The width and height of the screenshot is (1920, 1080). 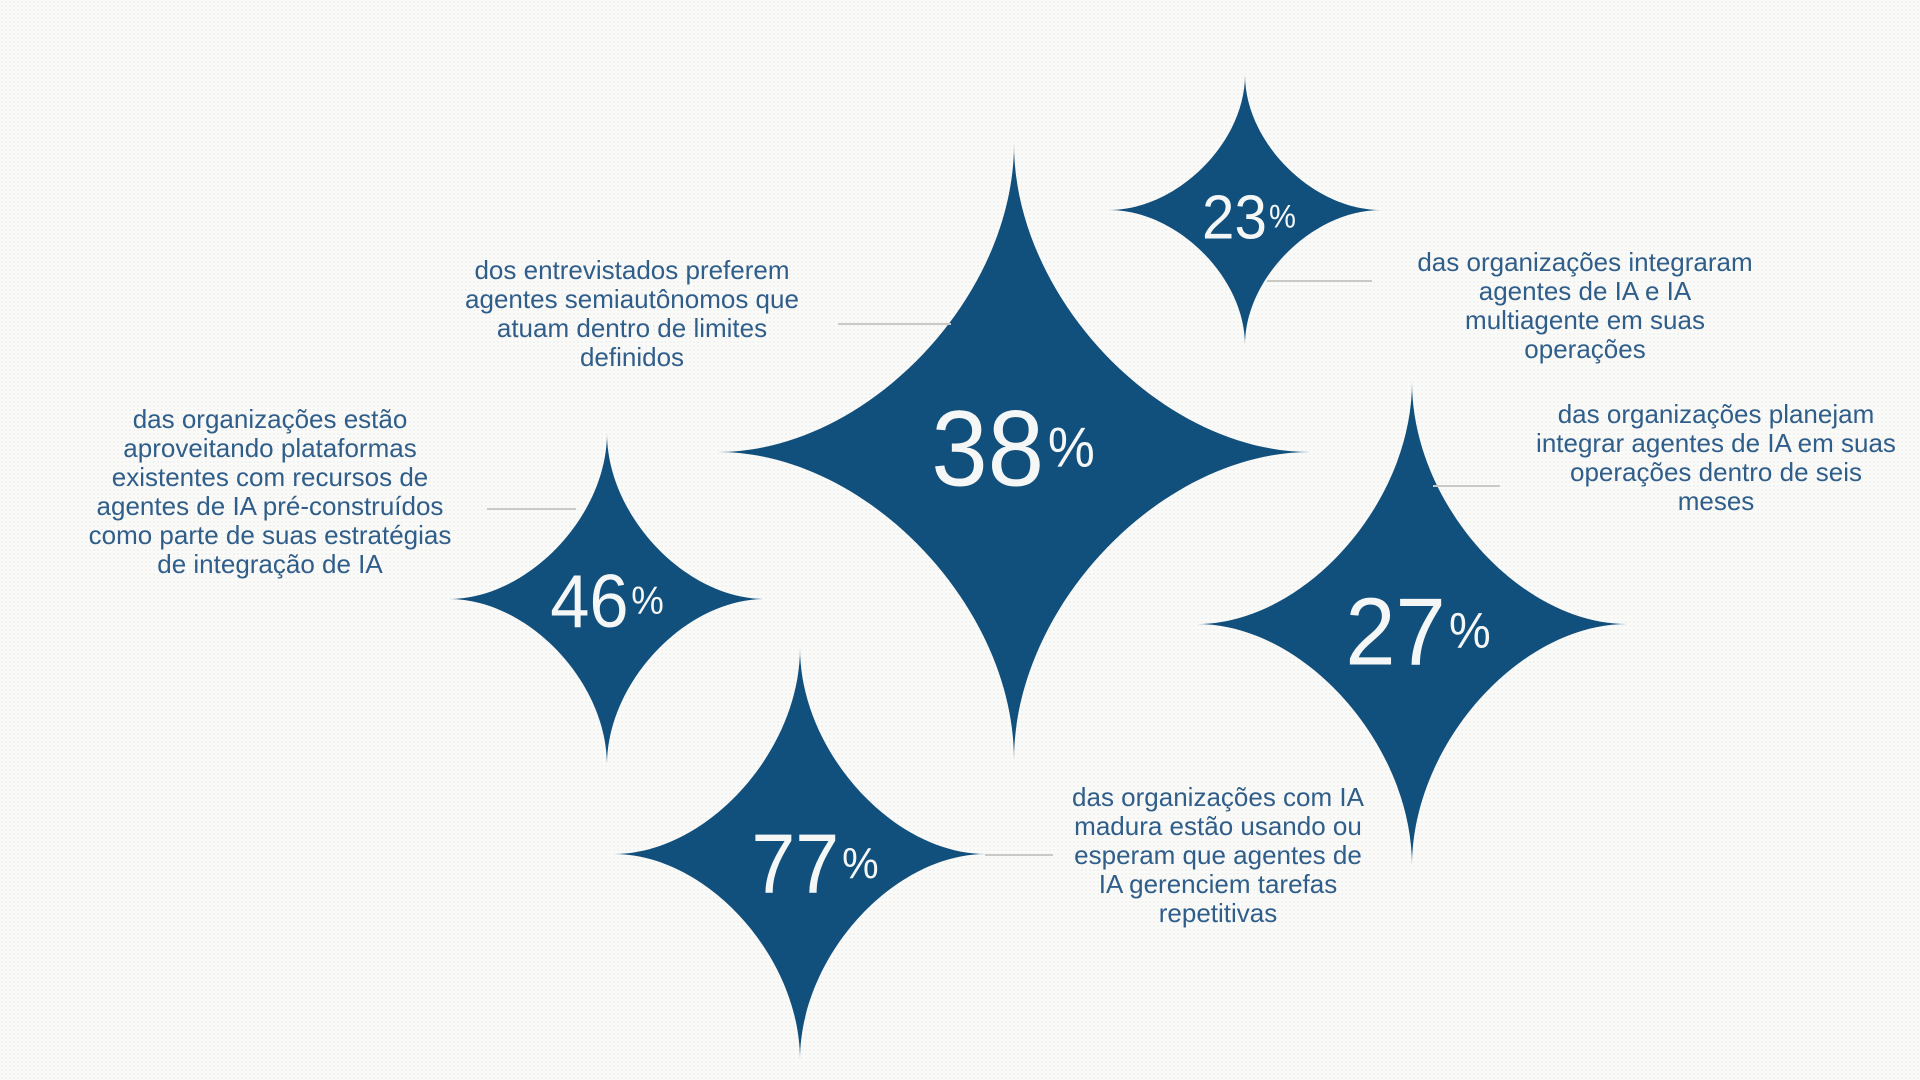 I want to click on stat-number: 38, so click(x=988, y=448).